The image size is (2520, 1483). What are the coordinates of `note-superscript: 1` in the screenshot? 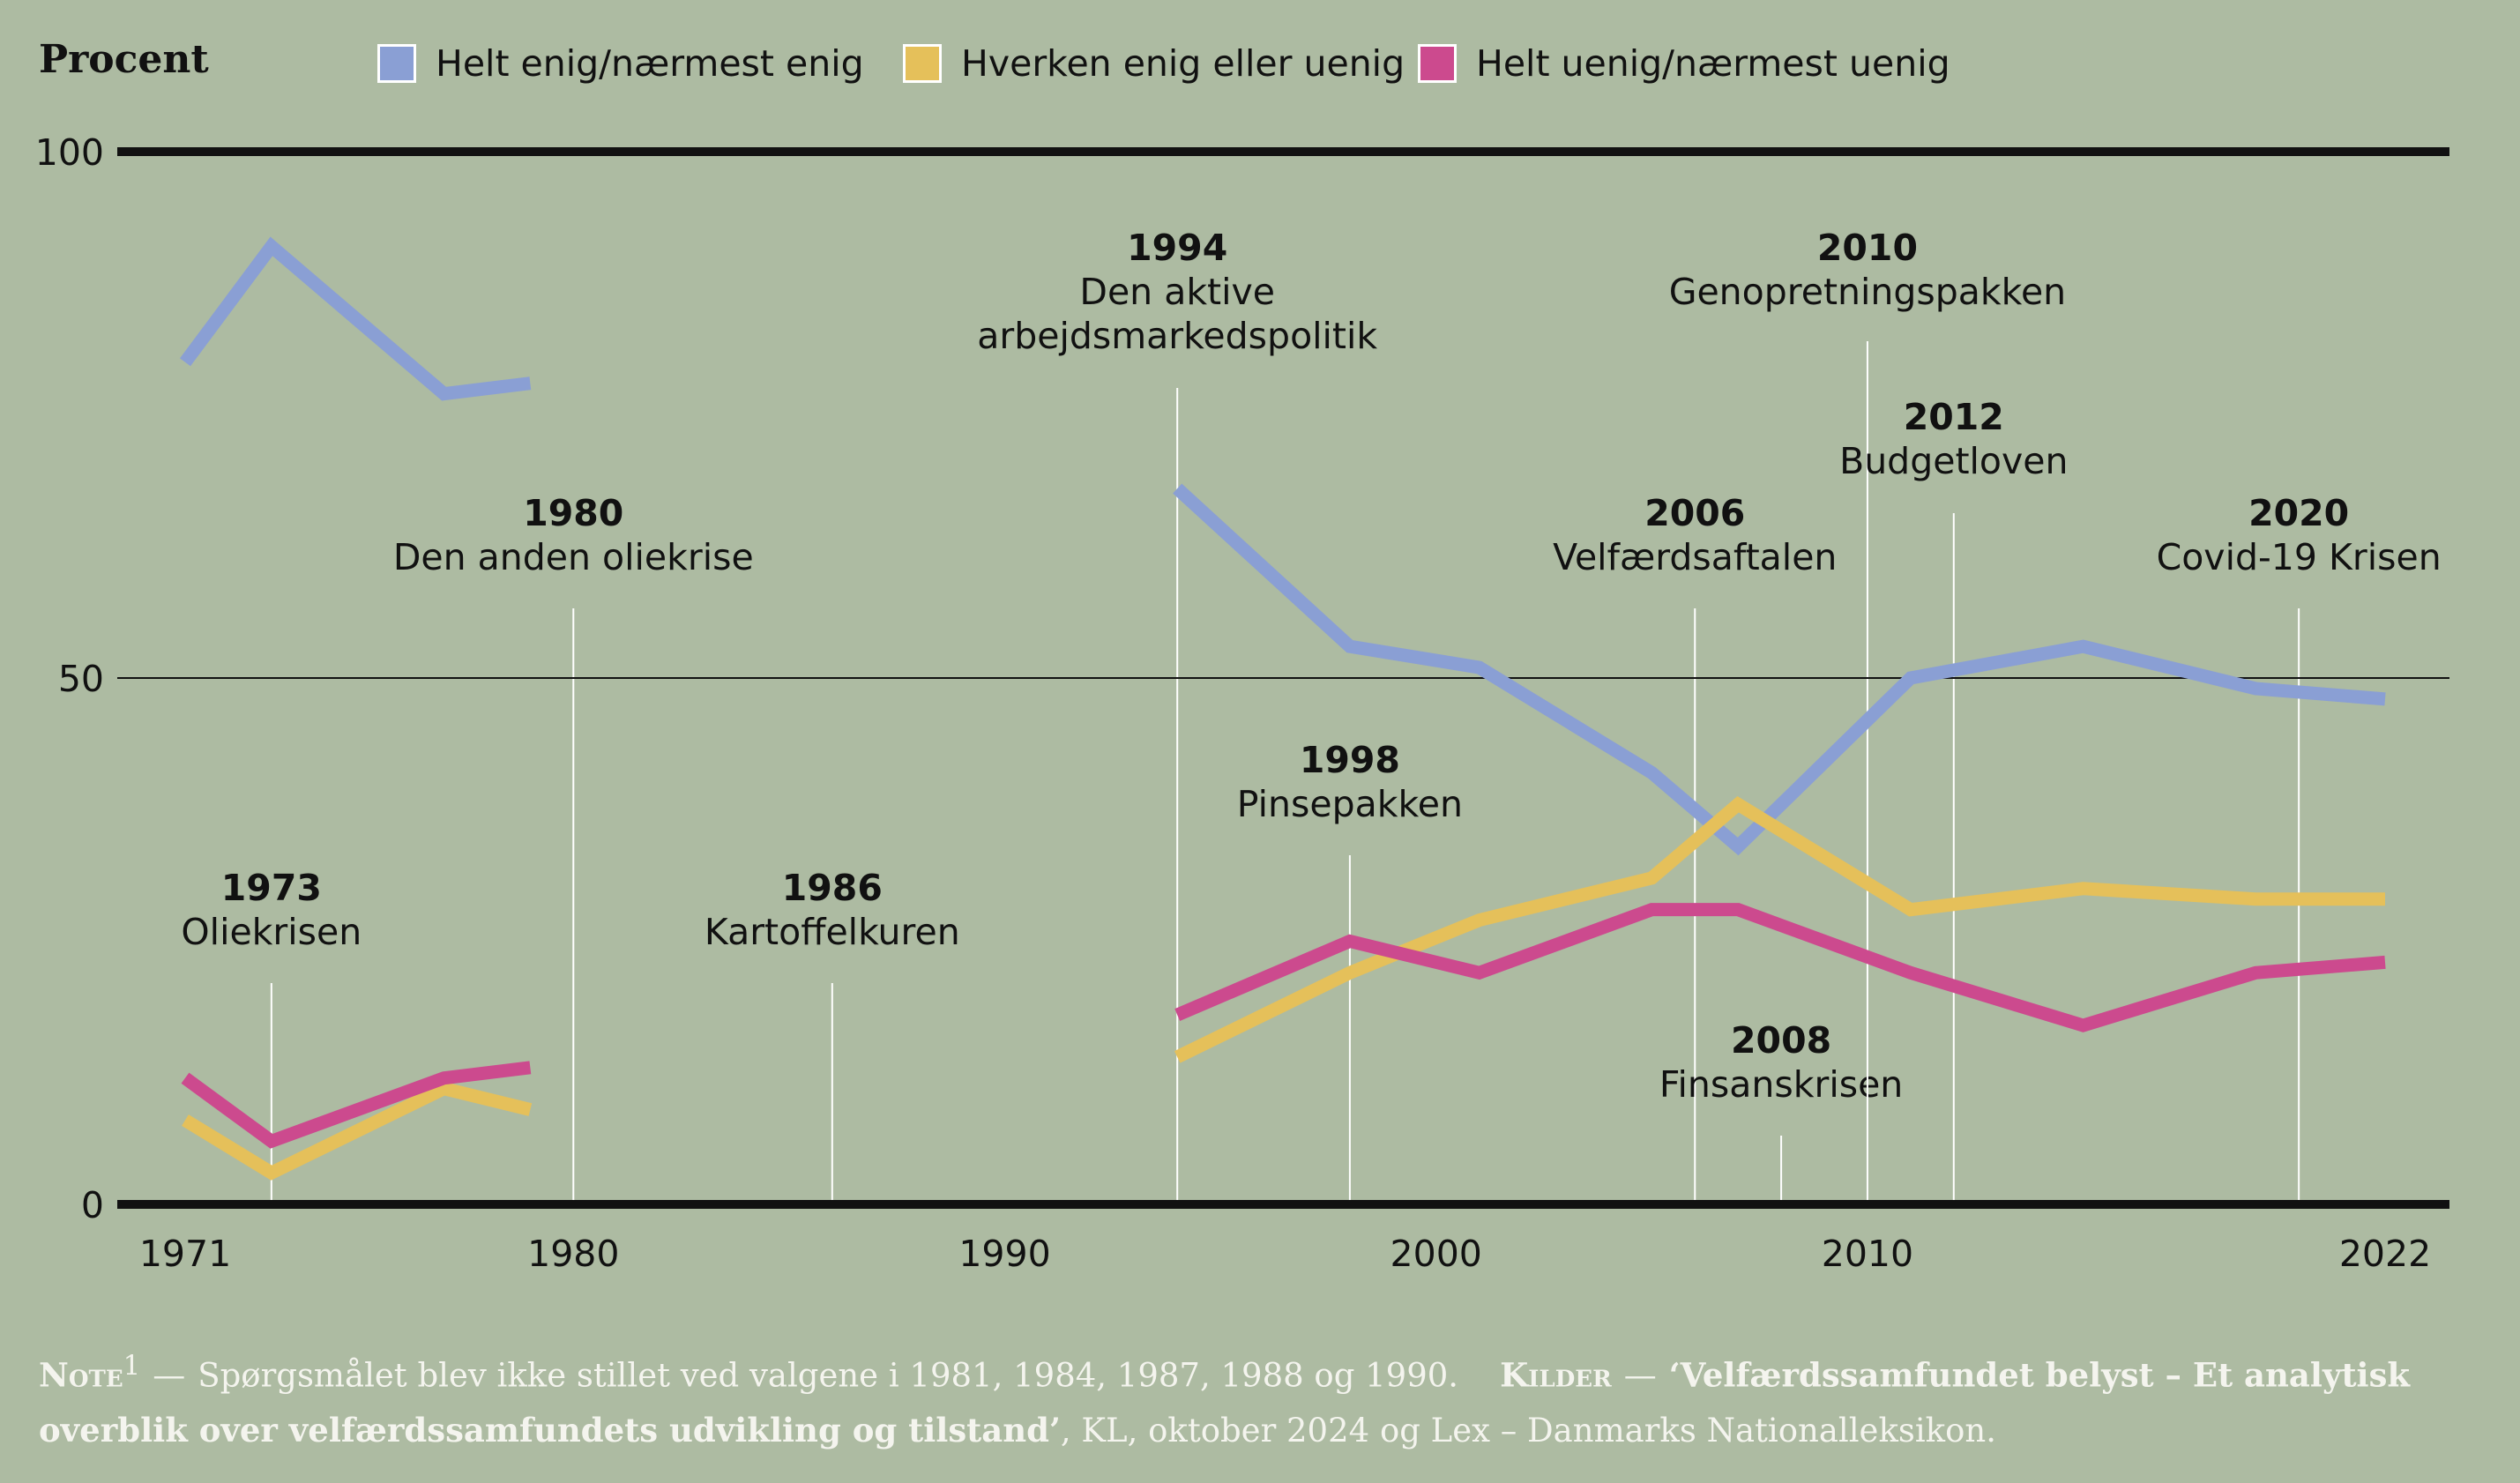 It's located at (132, 1366).